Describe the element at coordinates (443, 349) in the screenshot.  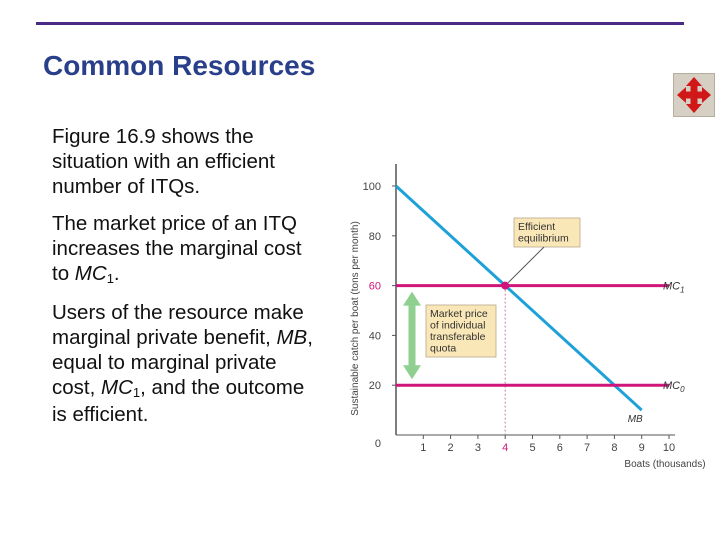
I see `market-price-line: quota` at that location.